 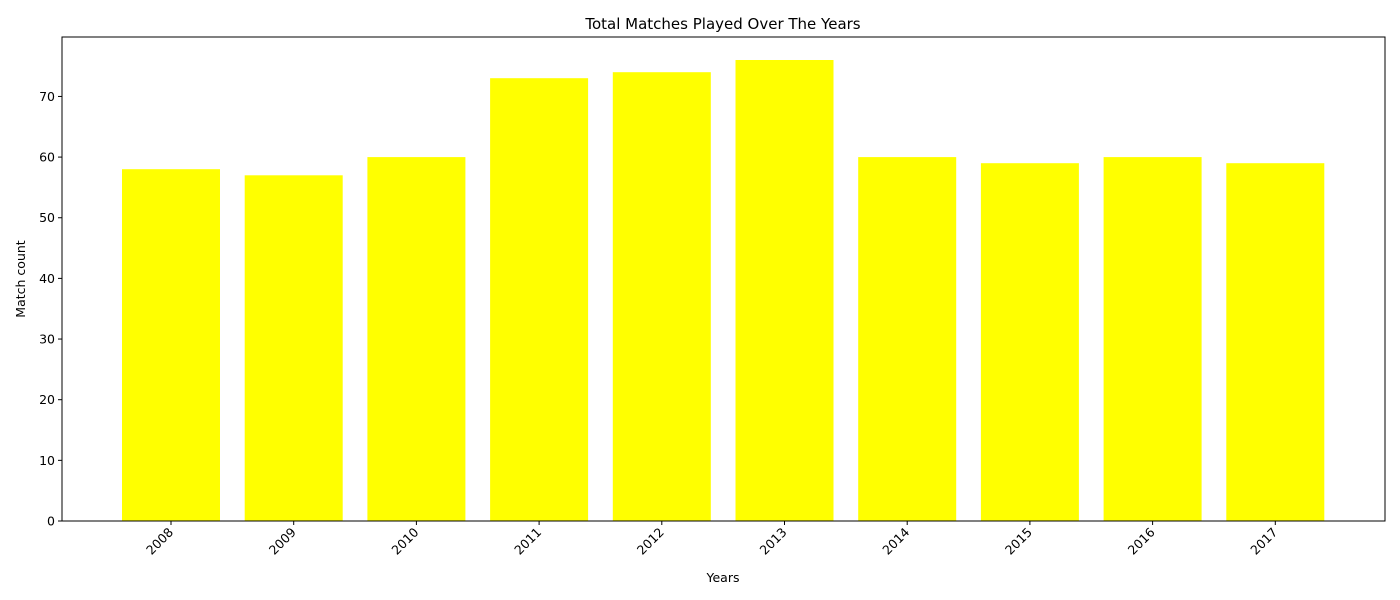 What do you see at coordinates (47, 339) in the screenshot?
I see `y-tick-label-30: 30` at bounding box center [47, 339].